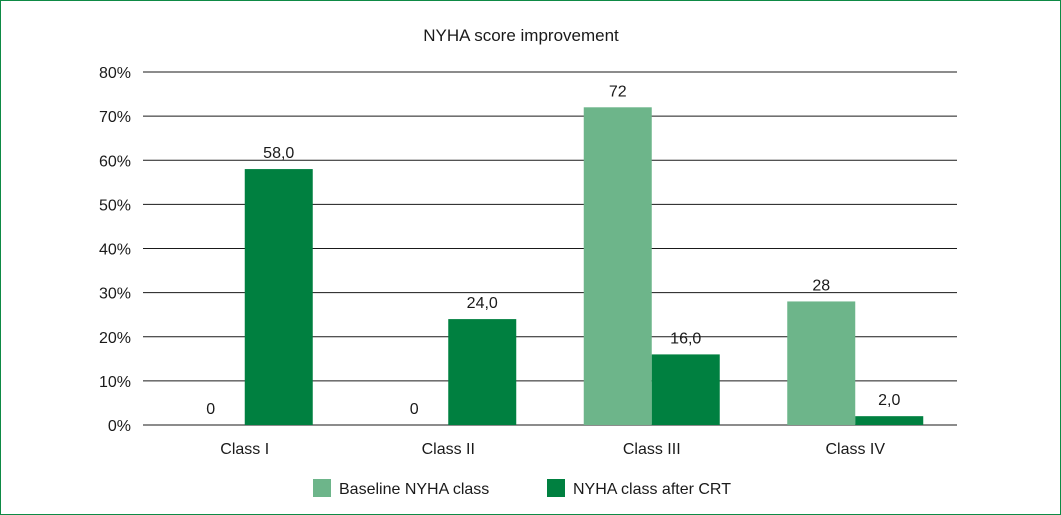 The height and width of the screenshot is (515, 1061). Describe the element at coordinates (521, 35) in the screenshot. I see `chart-title: NYHA score improvement` at that location.